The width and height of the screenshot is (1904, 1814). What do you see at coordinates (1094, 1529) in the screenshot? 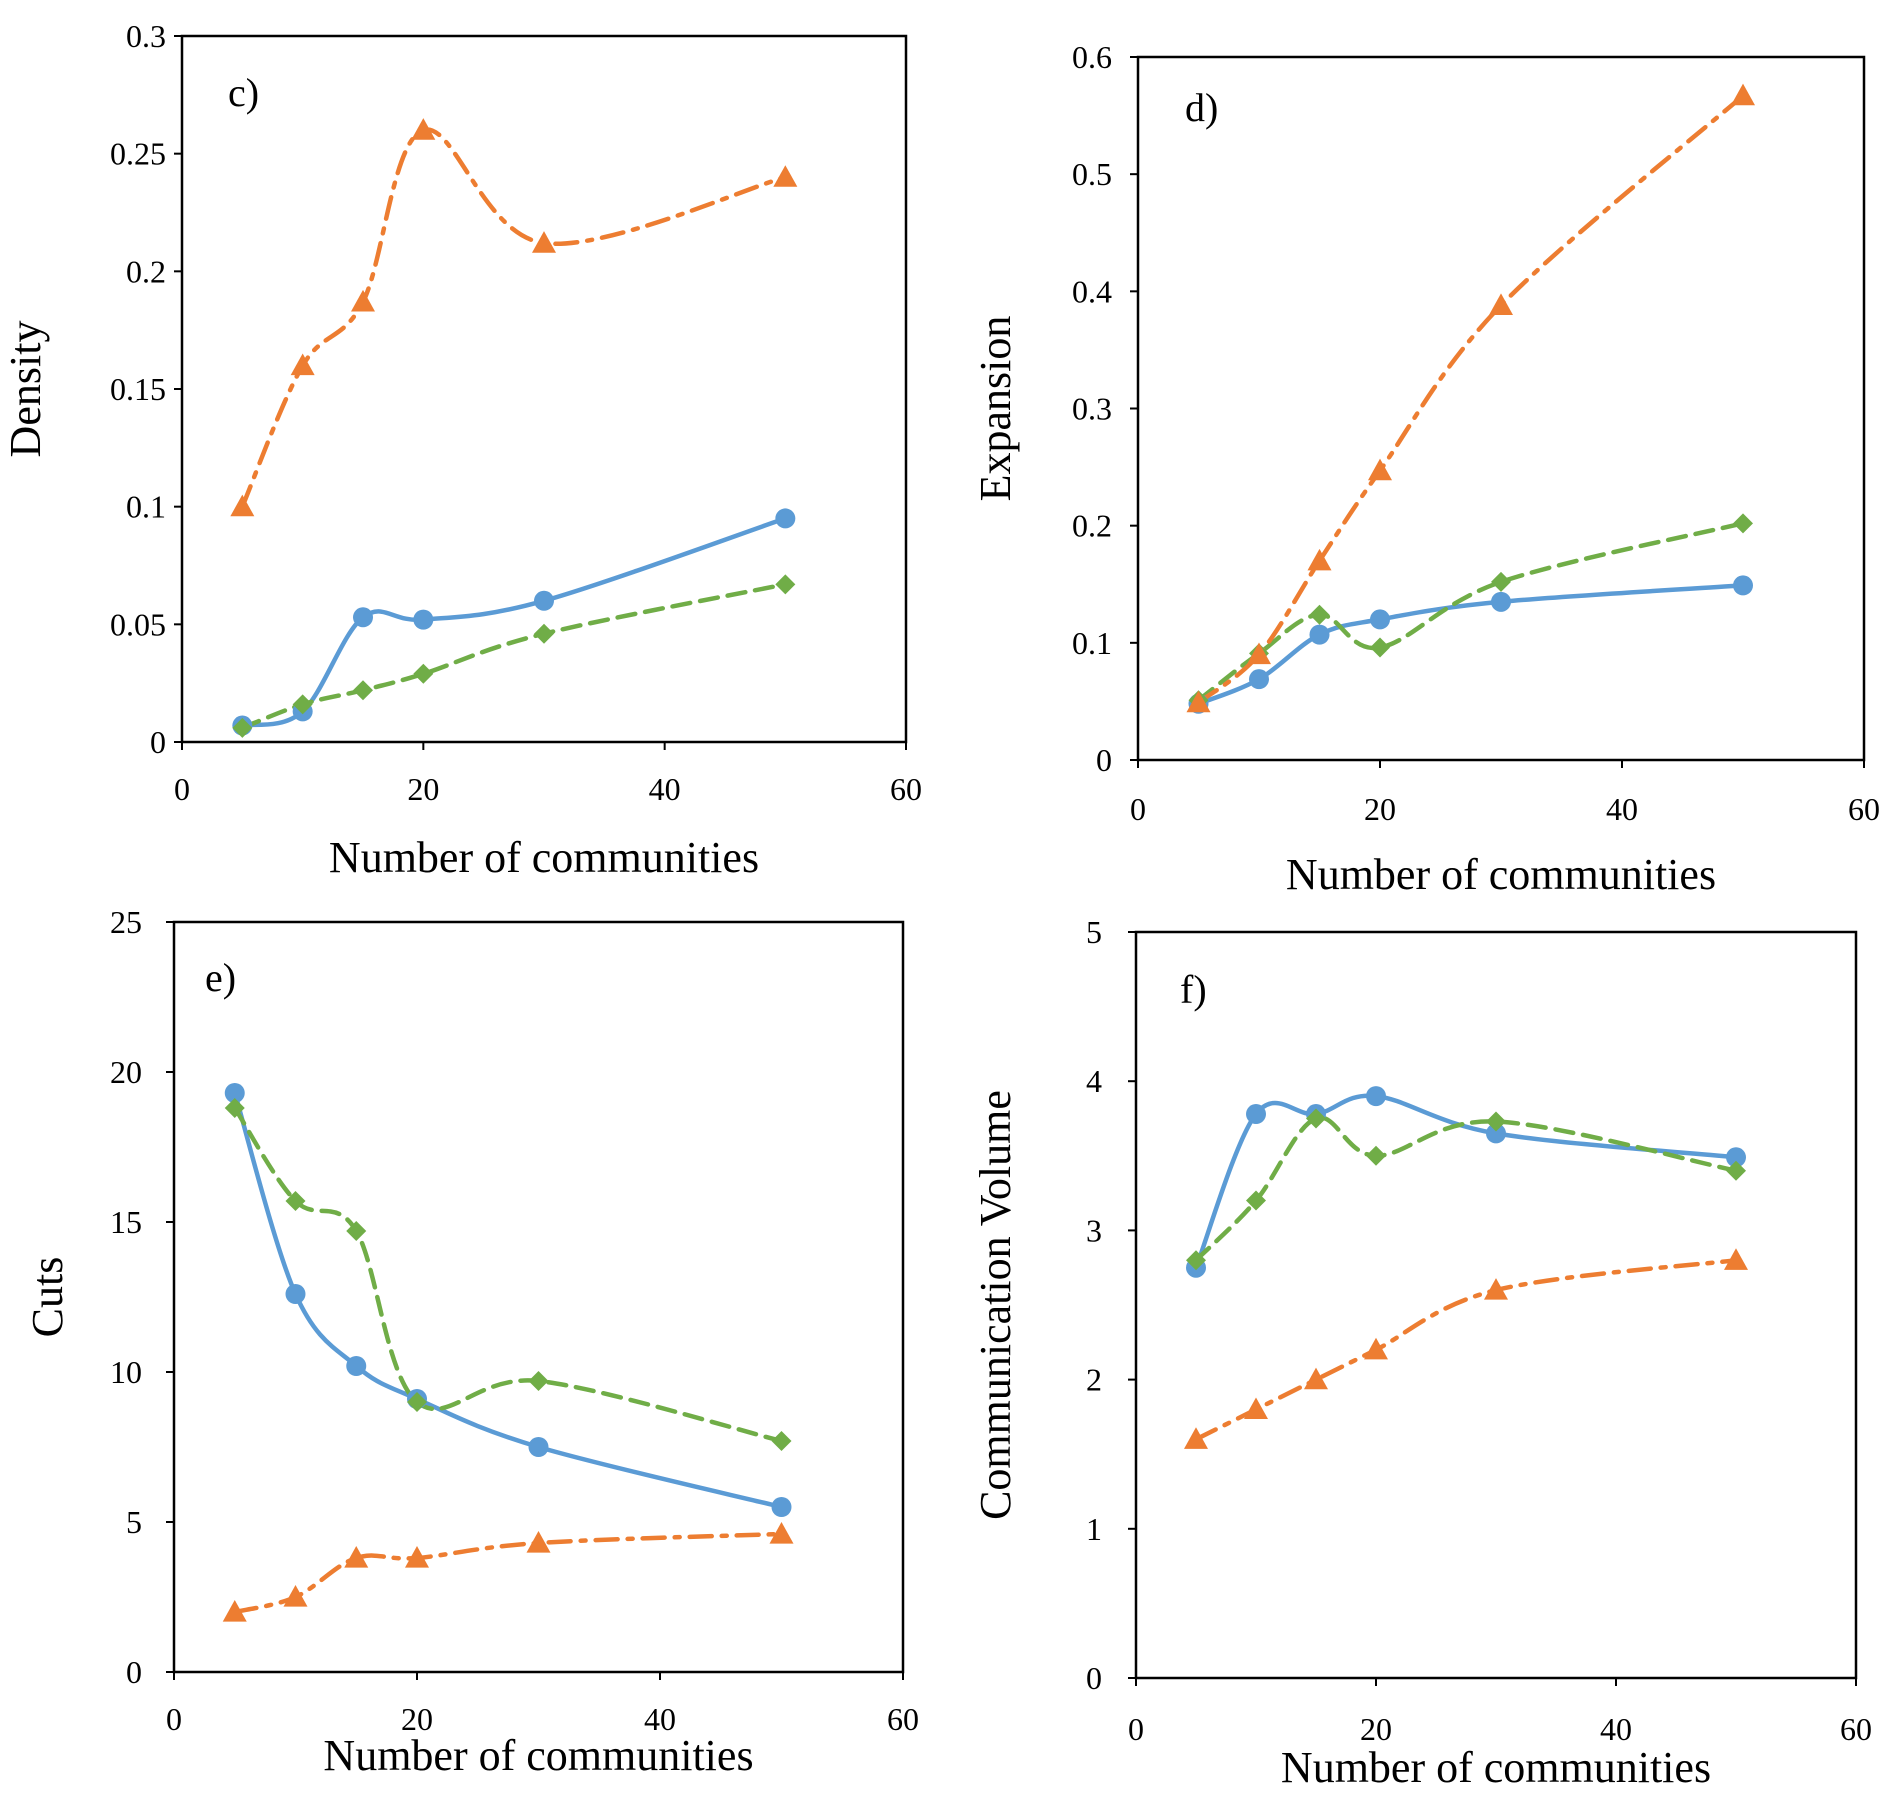
I see `y-tick-label: 1` at bounding box center [1094, 1529].